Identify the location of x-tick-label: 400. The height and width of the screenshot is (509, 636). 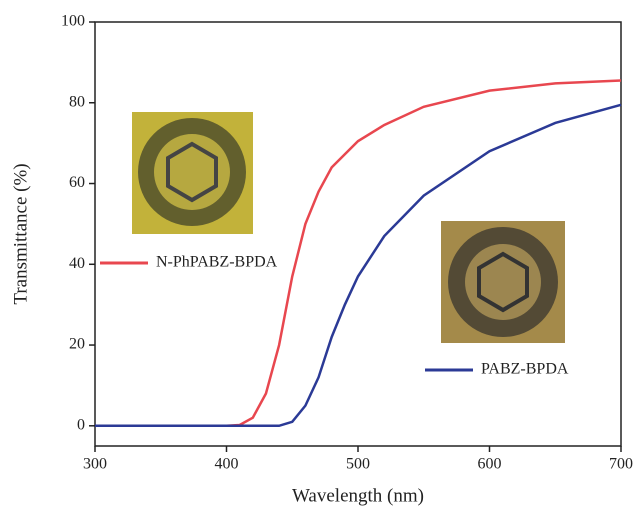
(227, 464).